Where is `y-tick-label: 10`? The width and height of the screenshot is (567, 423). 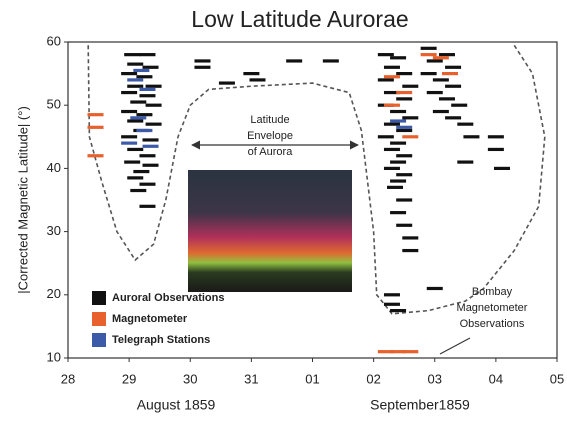 y-tick-label: 10 is located at coordinates (54, 356).